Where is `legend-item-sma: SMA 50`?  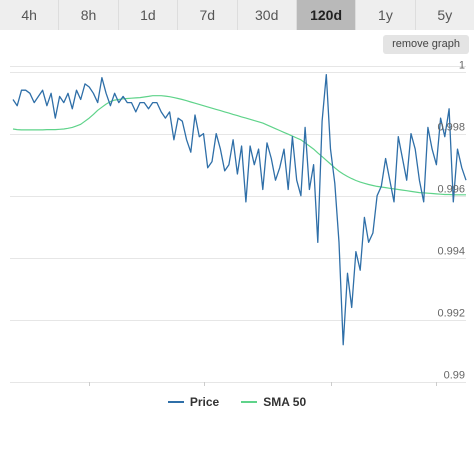
legend-item-sma: SMA 50 is located at coordinates (273, 402).